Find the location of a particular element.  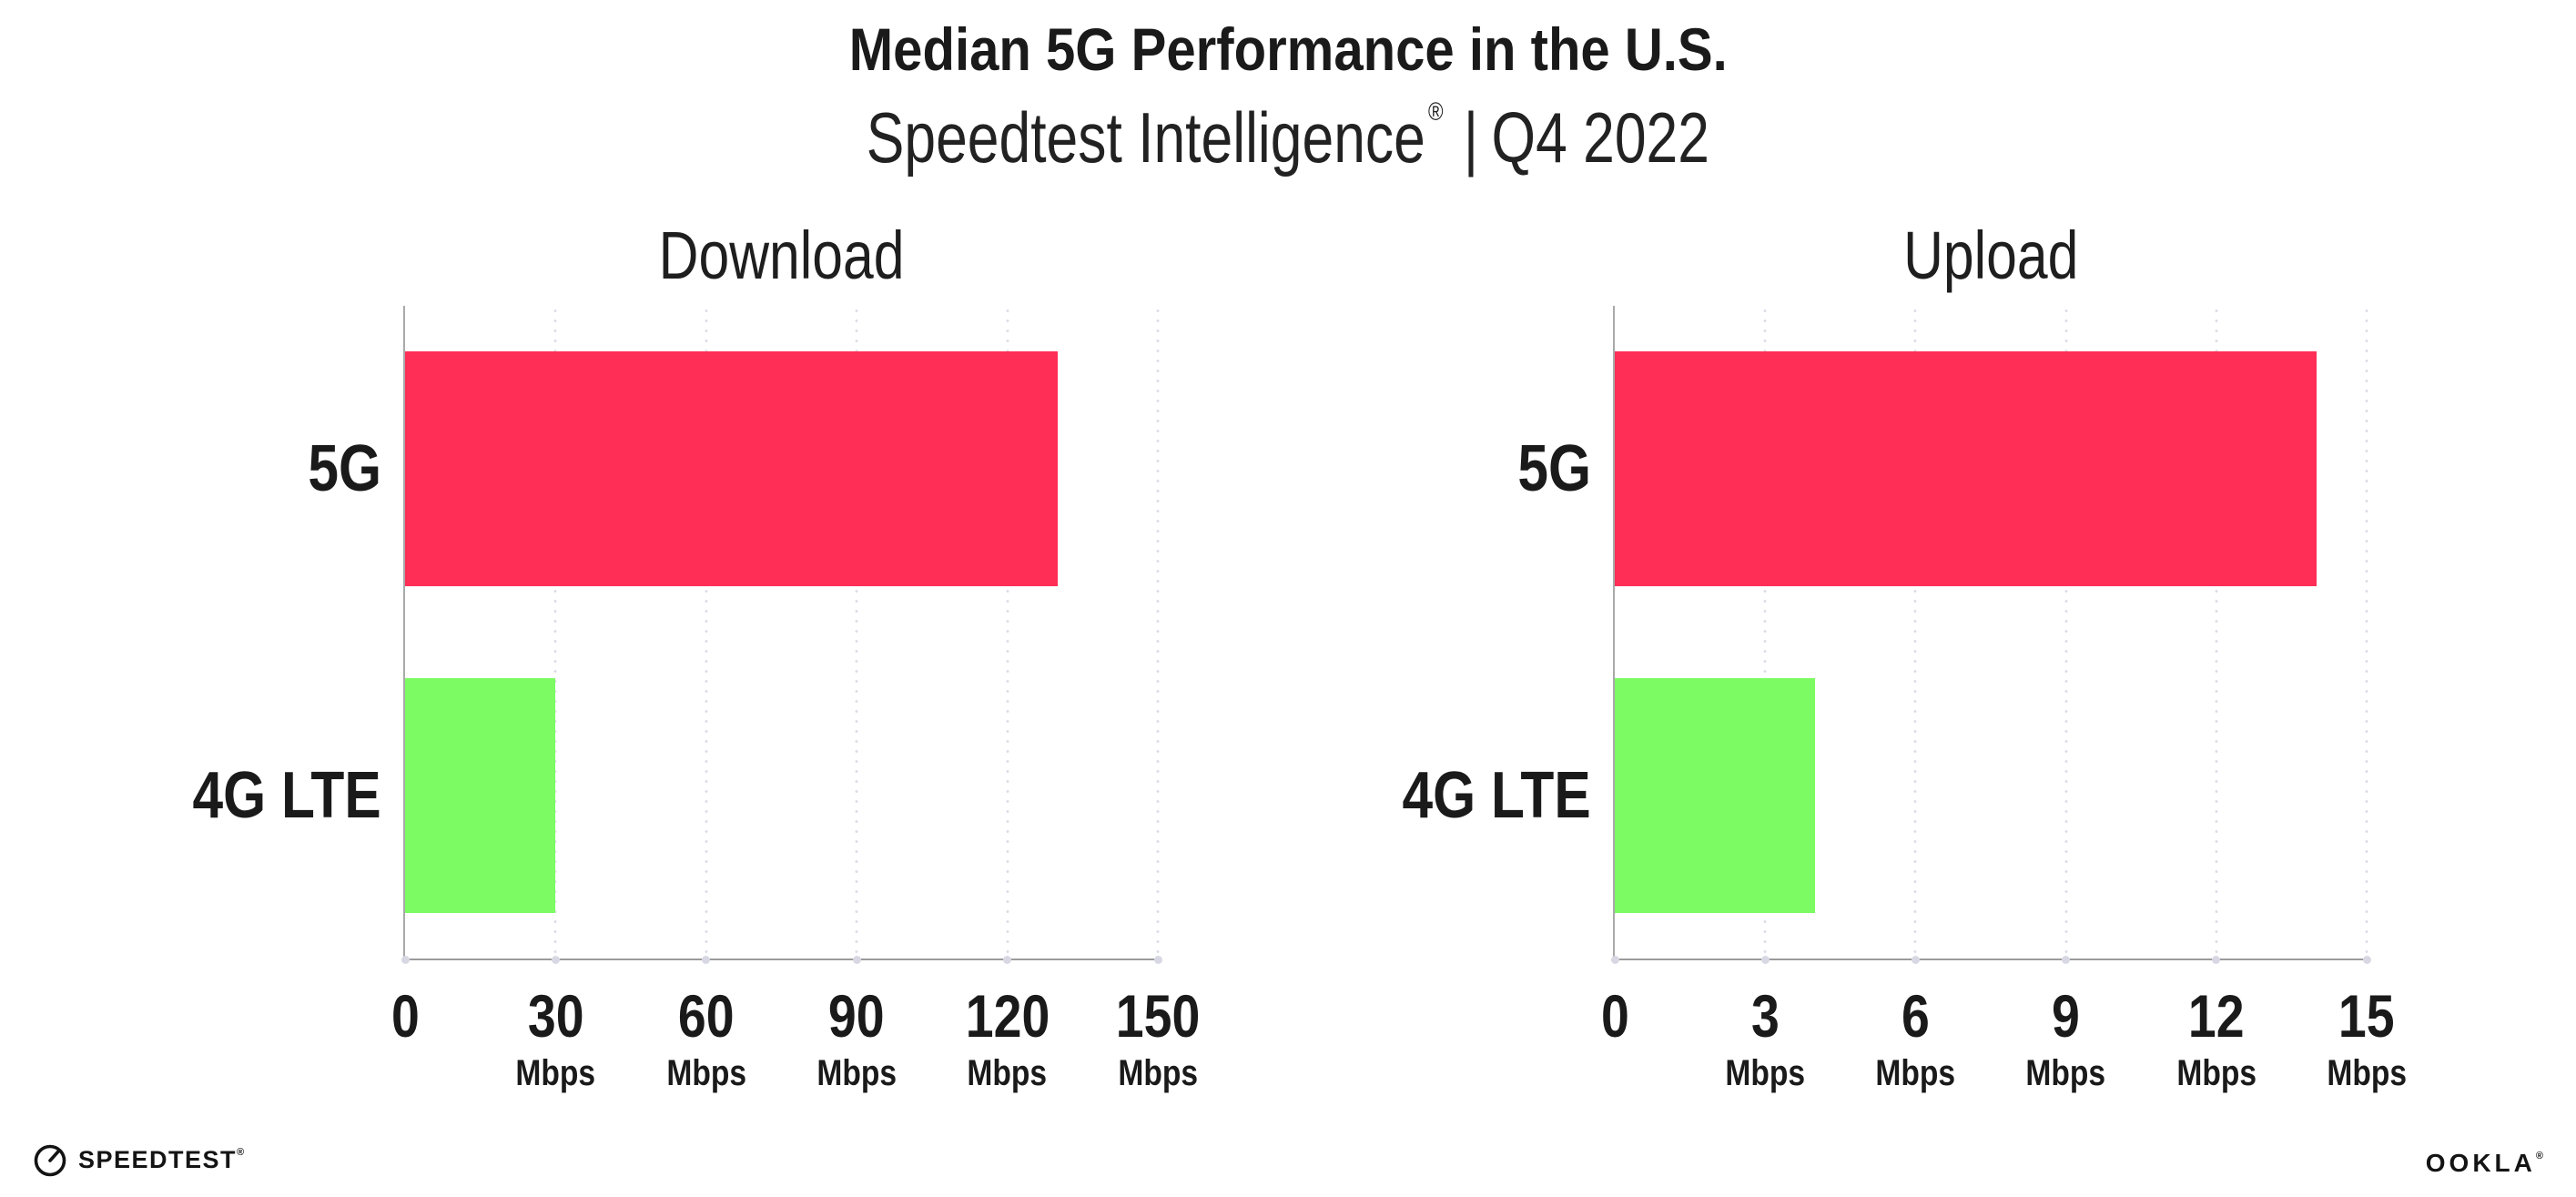

ookla-logo: OOKLA® is located at coordinates (2486, 1163).